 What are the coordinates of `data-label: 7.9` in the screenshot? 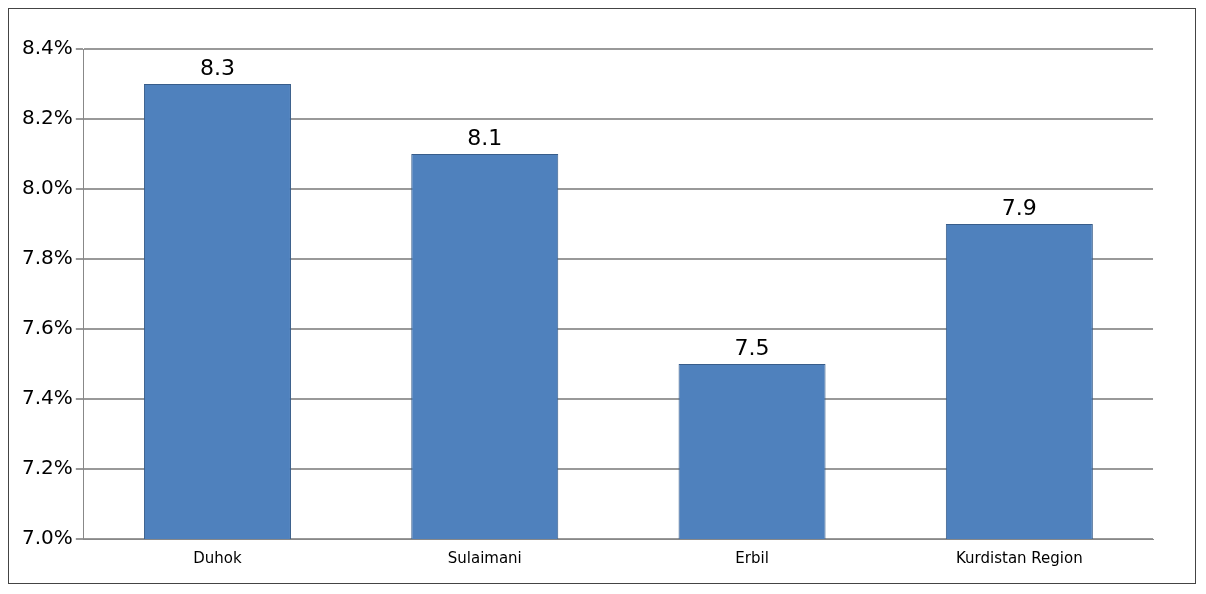 It's located at (1019, 207).